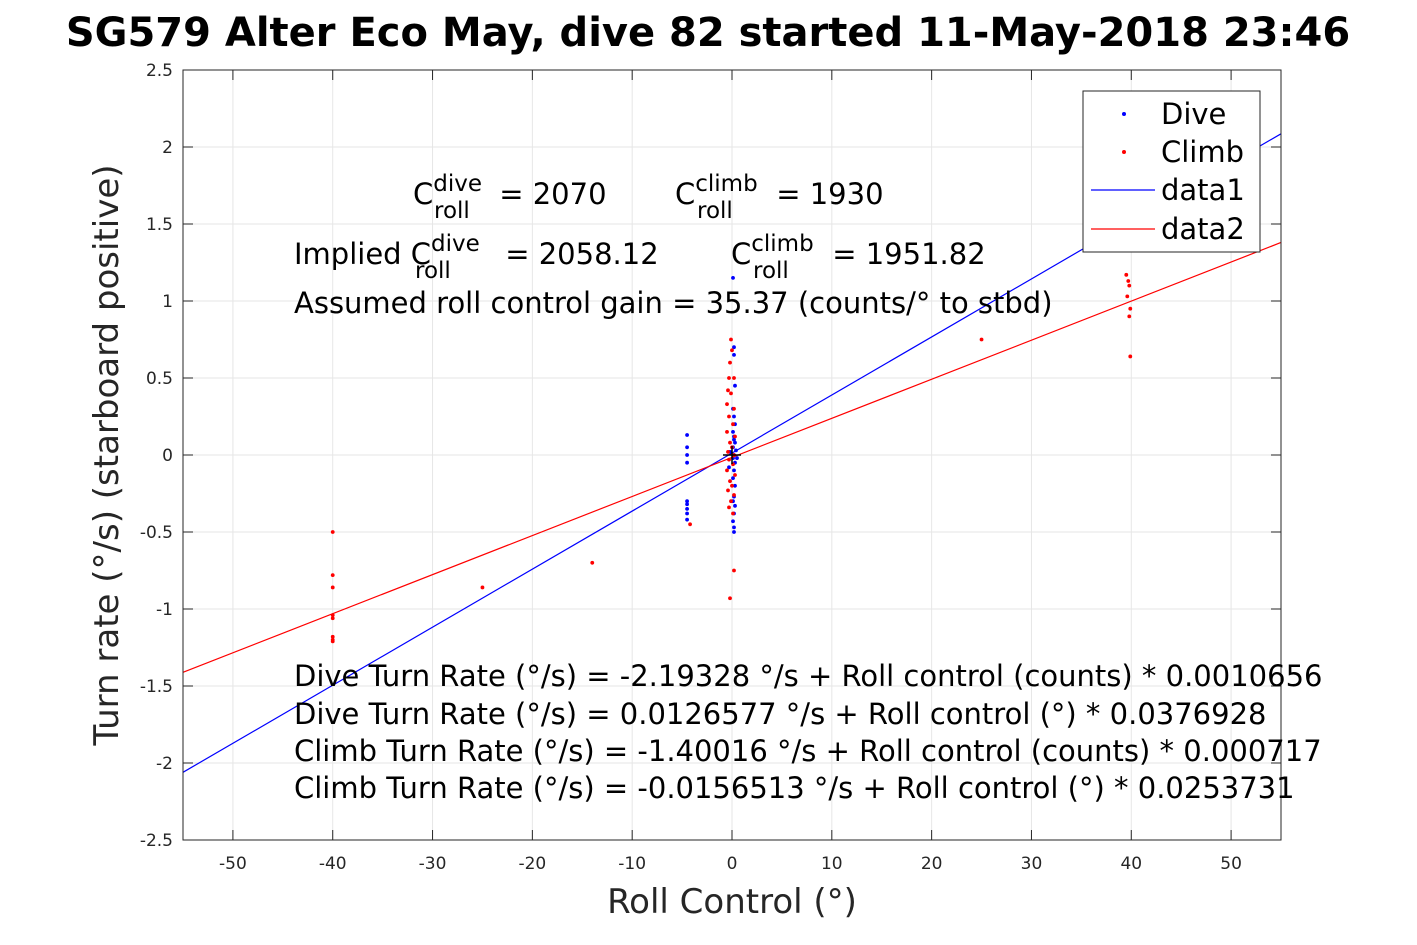 The height and width of the screenshot is (945, 1417). I want to click on c-climb-value: = 1930, so click(825, 194).